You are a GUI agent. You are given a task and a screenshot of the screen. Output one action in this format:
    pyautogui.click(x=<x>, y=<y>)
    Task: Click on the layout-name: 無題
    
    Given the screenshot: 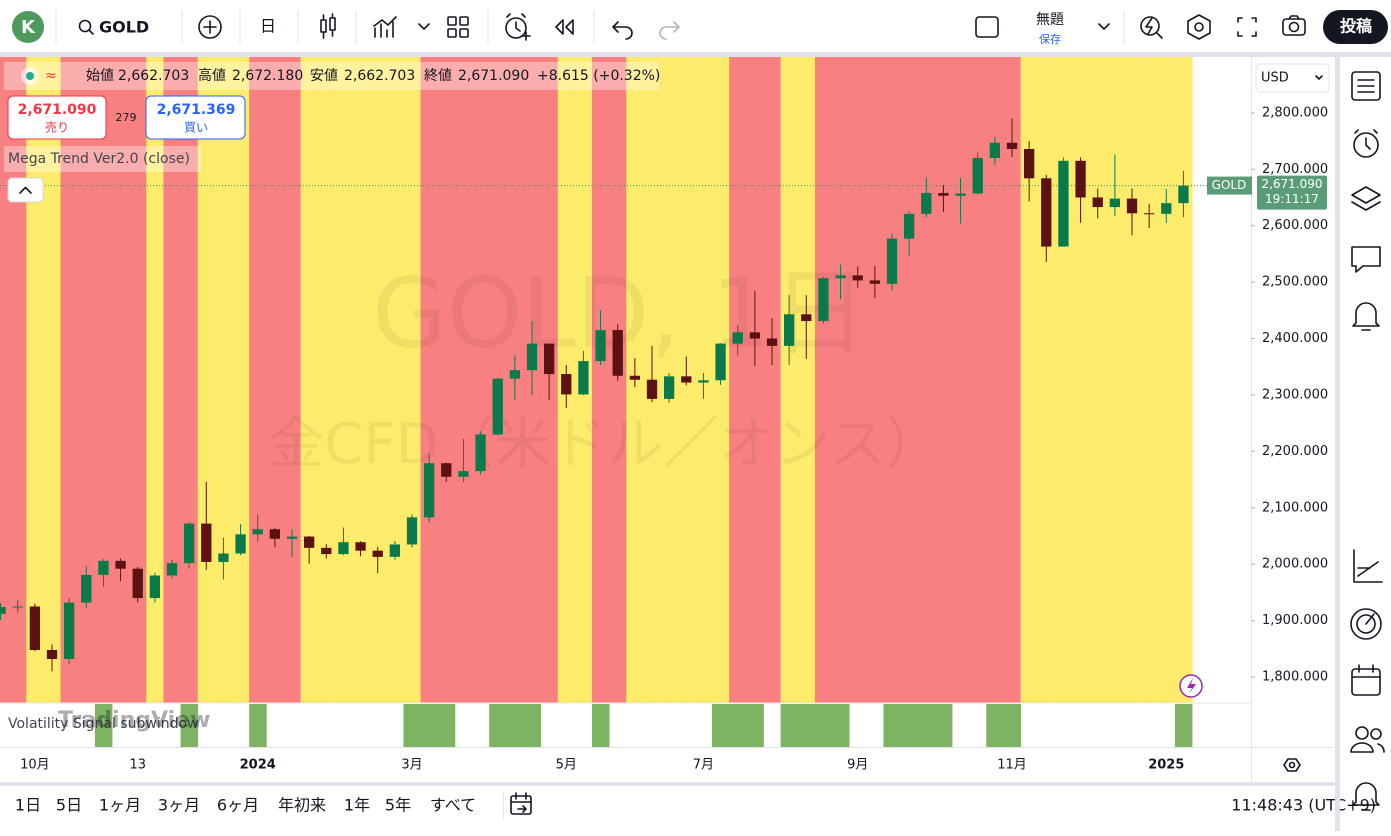 What is the action you would take?
    pyautogui.click(x=1050, y=20)
    